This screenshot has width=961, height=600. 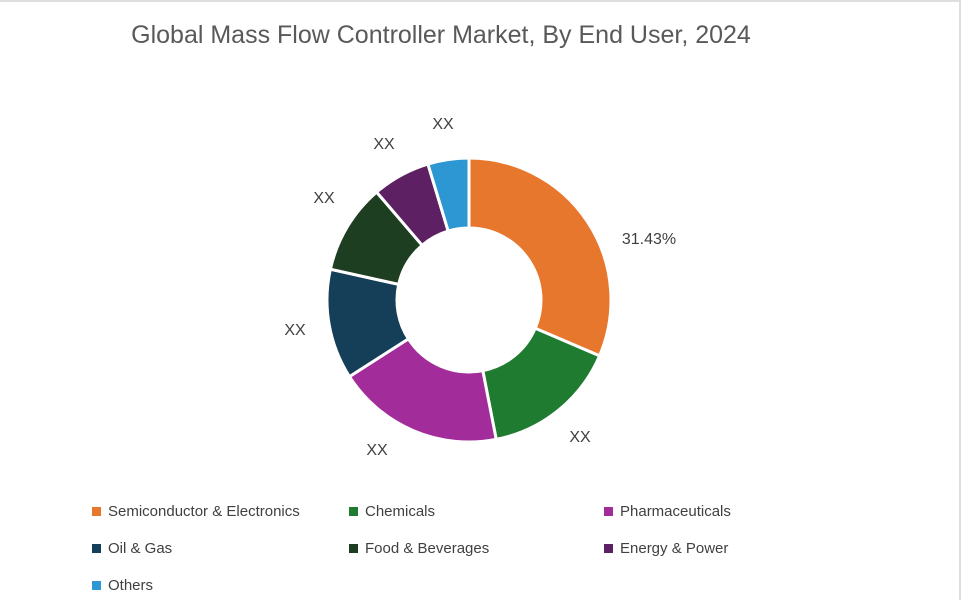 What do you see at coordinates (476, 511) in the screenshot?
I see `legend-item-chemicals: Chemicals` at bounding box center [476, 511].